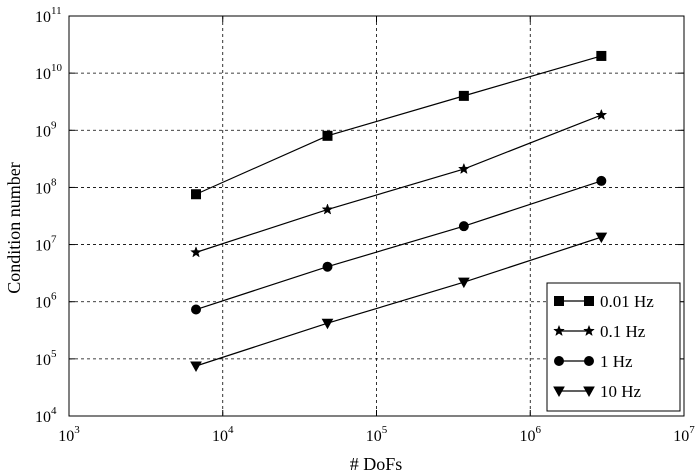 The width and height of the screenshot is (700, 476). I want to click on x-tick-labels: 10³ 10⁴ 10⁵ 10⁶ 10⁷, so click(376, 434).